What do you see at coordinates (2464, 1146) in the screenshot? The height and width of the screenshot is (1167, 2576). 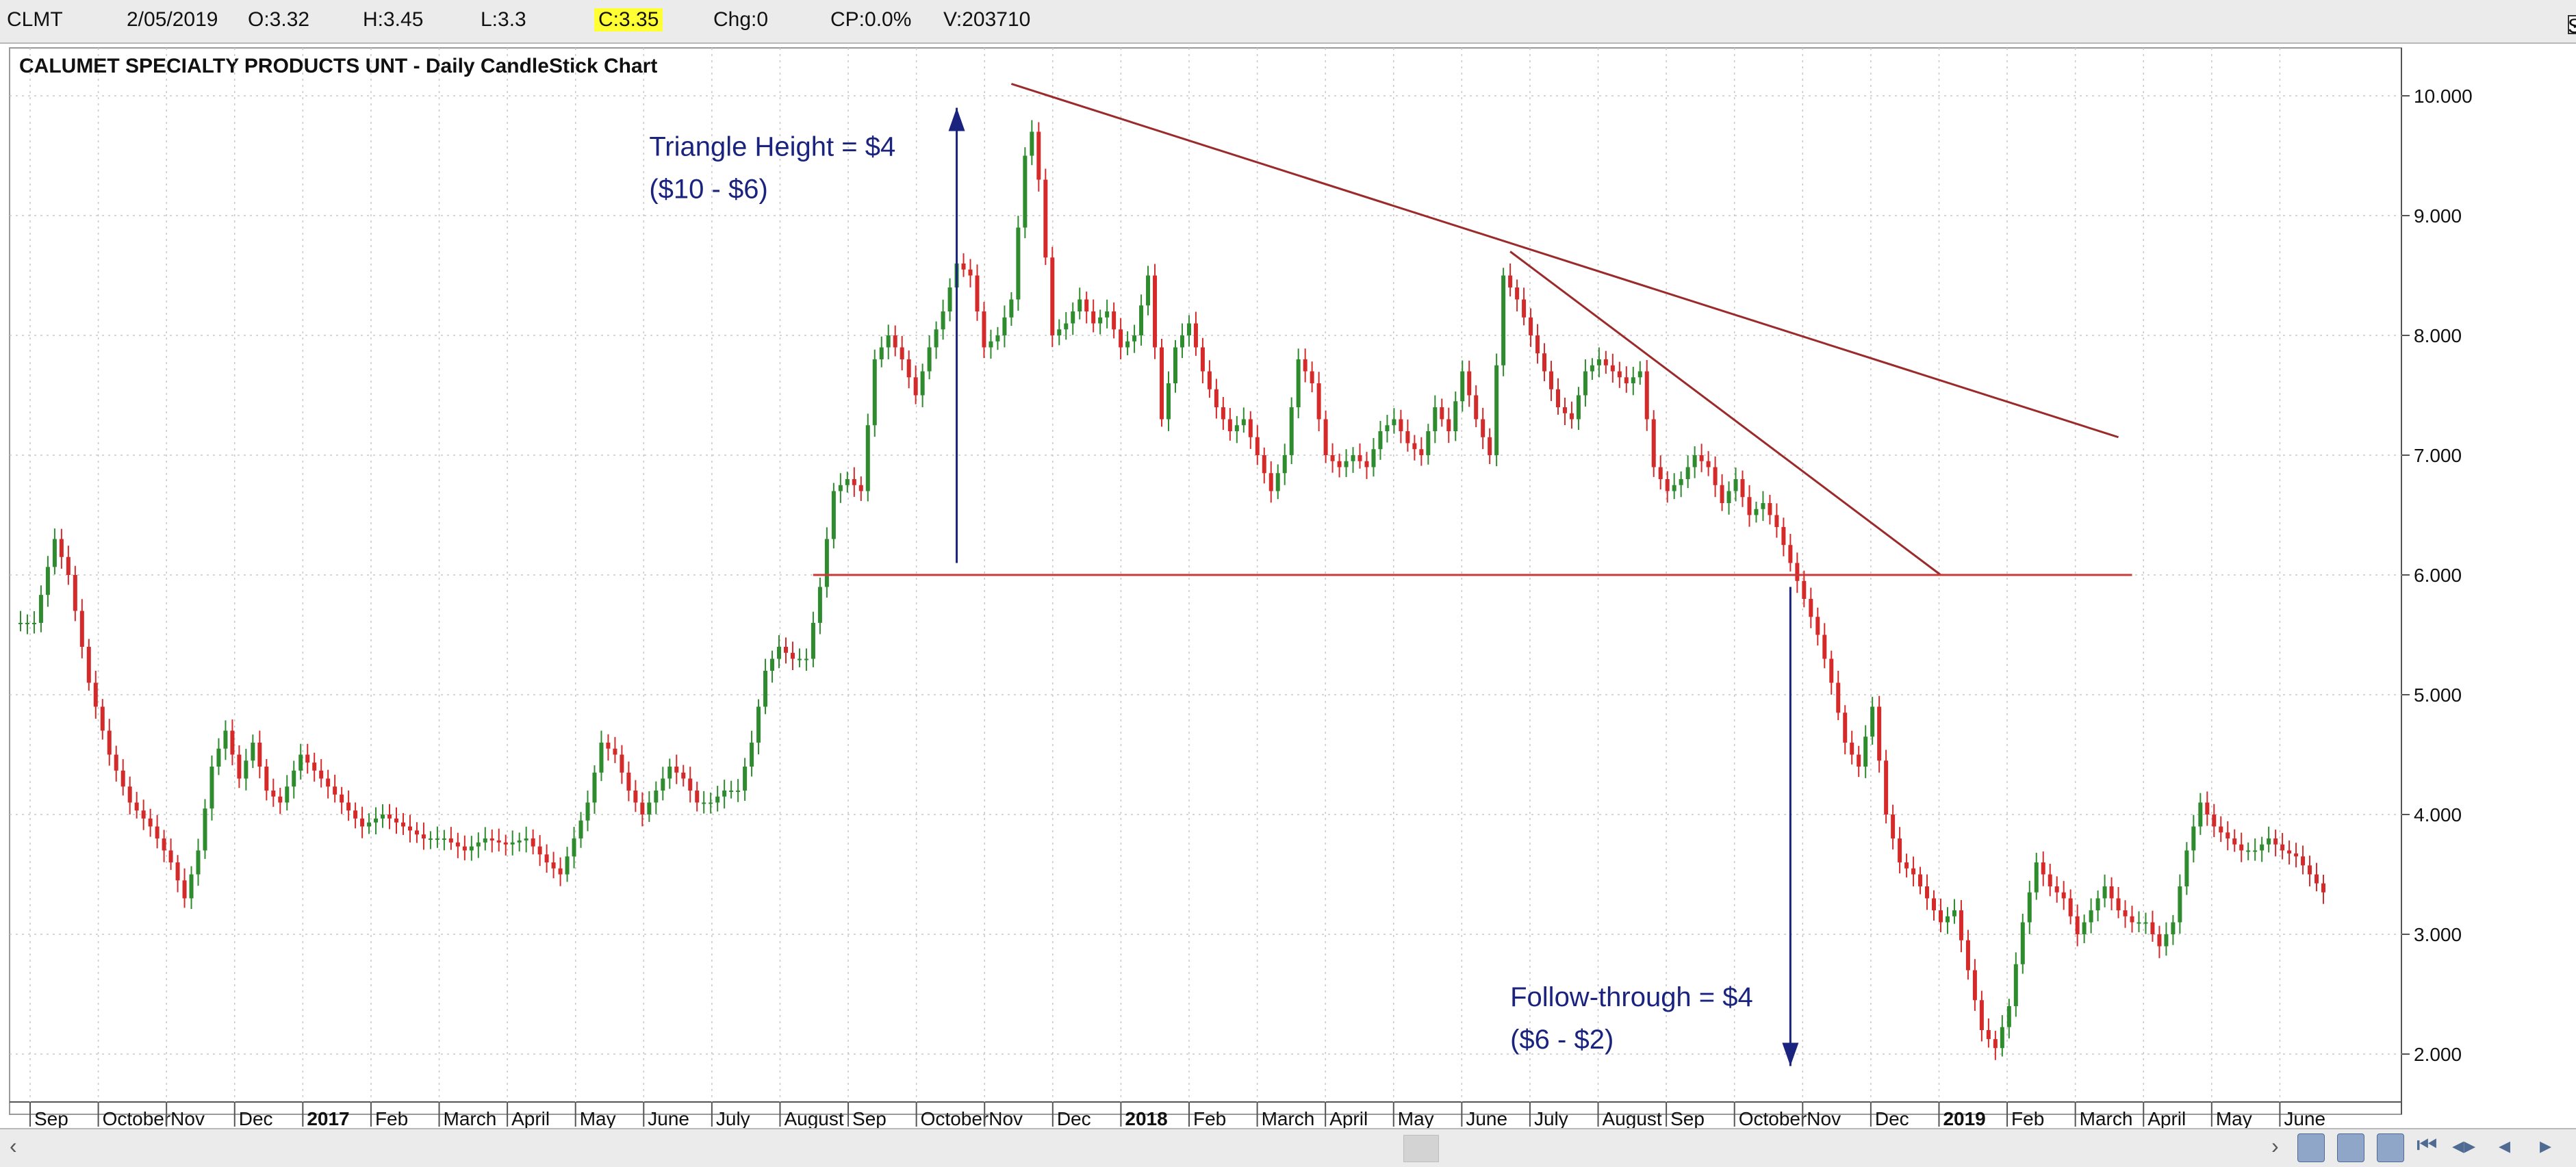 I see `expand-icon: ◂▸` at bounding box center [2464, 1146].